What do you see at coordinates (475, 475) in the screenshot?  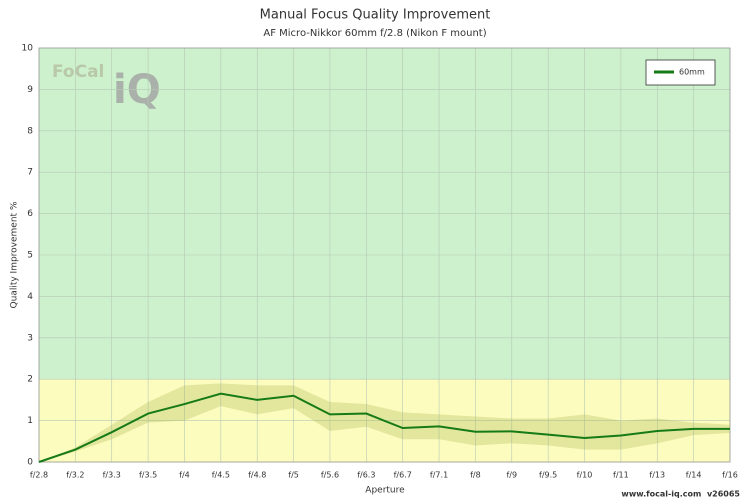 I see `x-tick-label: f/8` at bounding box center [475, 475].